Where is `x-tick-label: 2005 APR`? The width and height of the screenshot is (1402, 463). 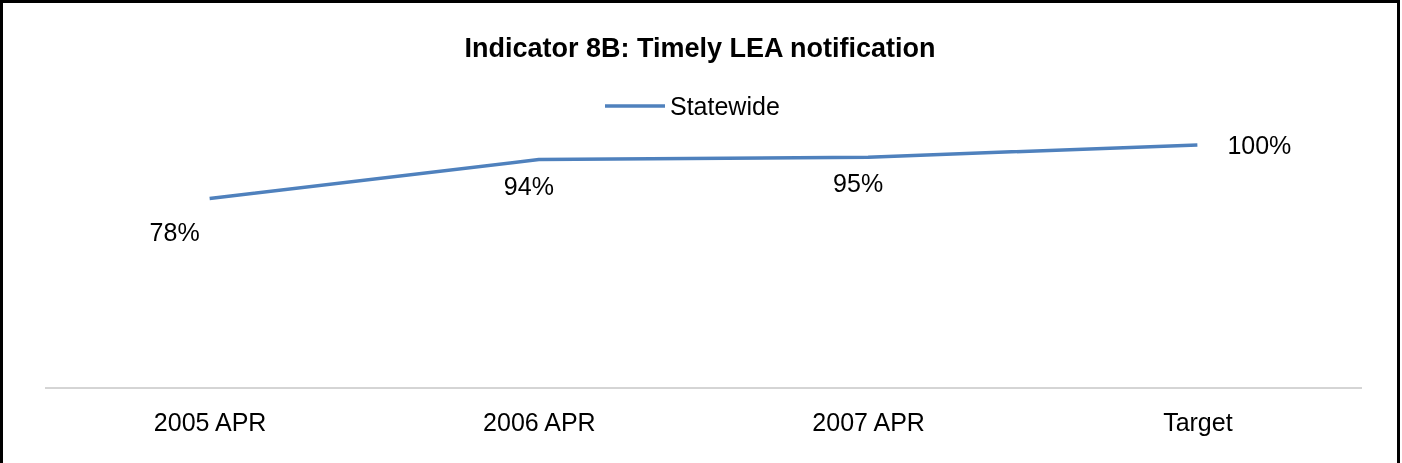 x-tick-label: 2005 APR is located at coordinates (210, 422).